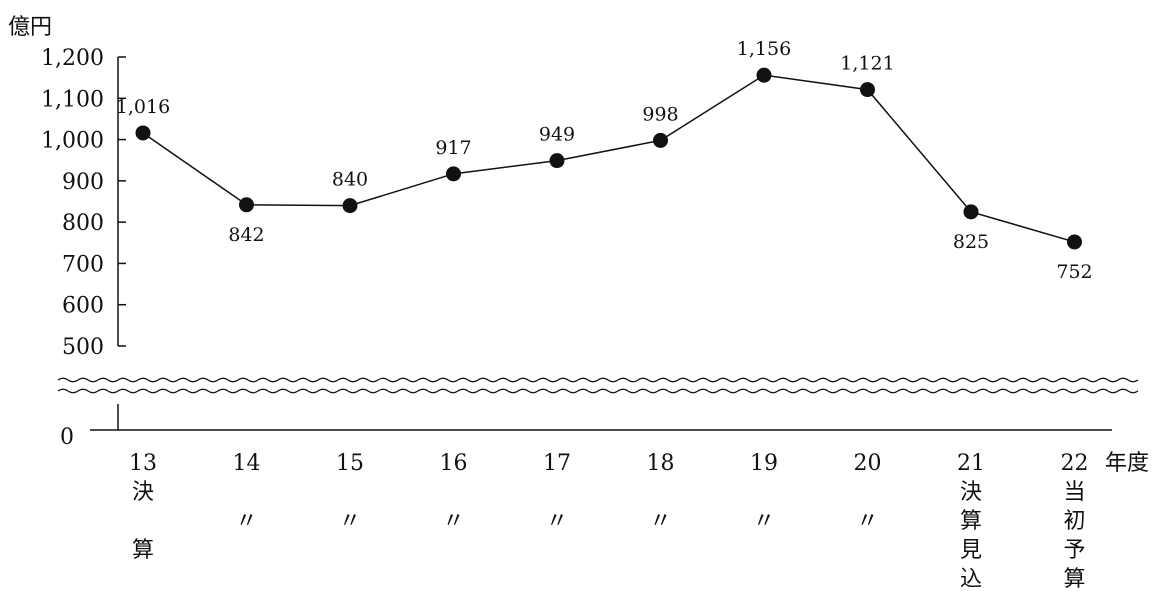 Image resolution: width=1167 pixels, height=591 pixels. I want to click on data-label: 840, so click(350, 180).